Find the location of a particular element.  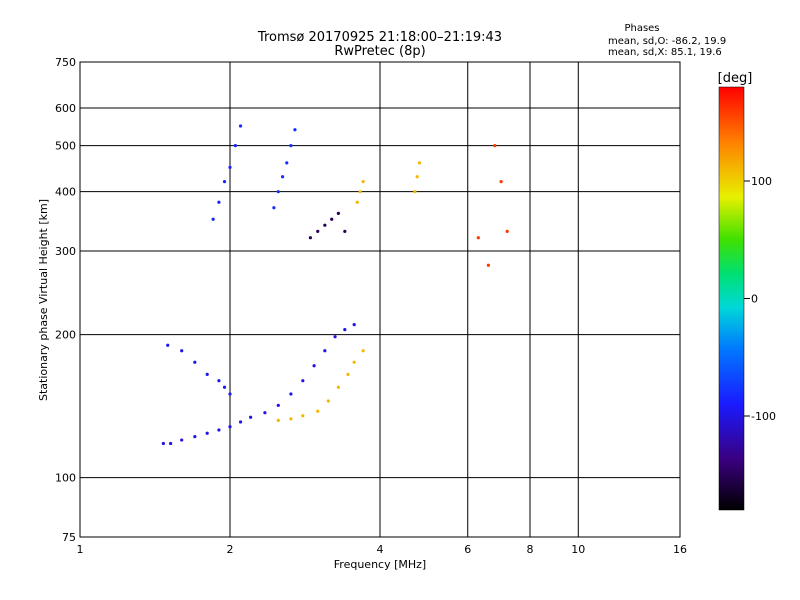

x-tick-label: 1 is located at coordinates (80, 549).